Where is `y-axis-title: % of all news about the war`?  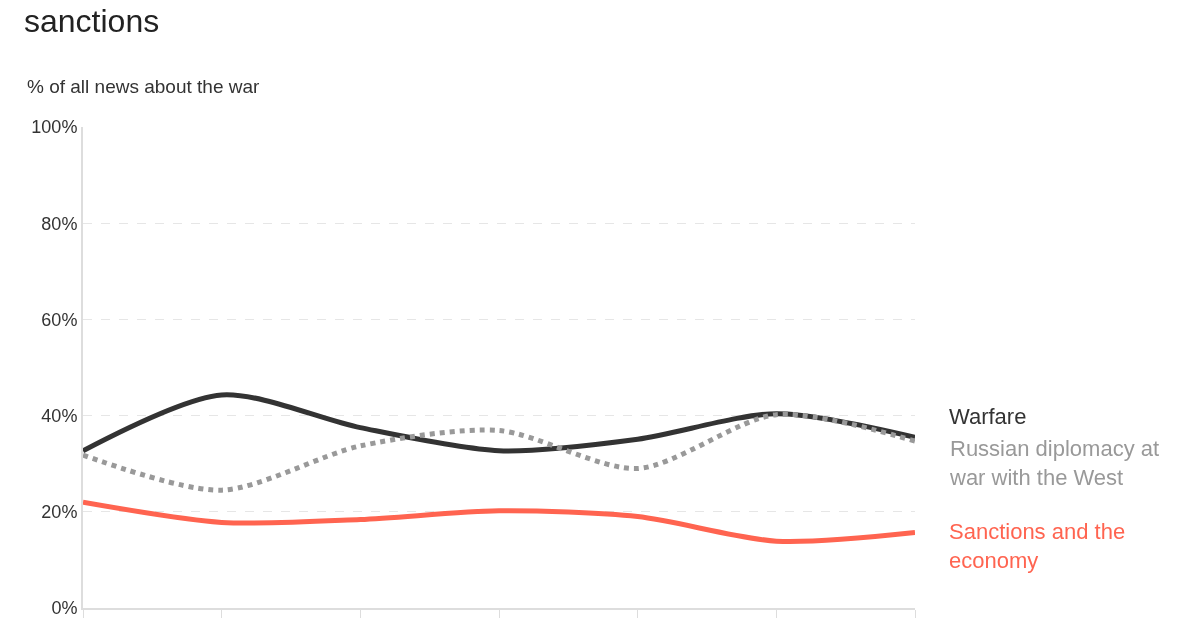
y-axis-title: % of all news about the war is located at coordinates (144, 86).